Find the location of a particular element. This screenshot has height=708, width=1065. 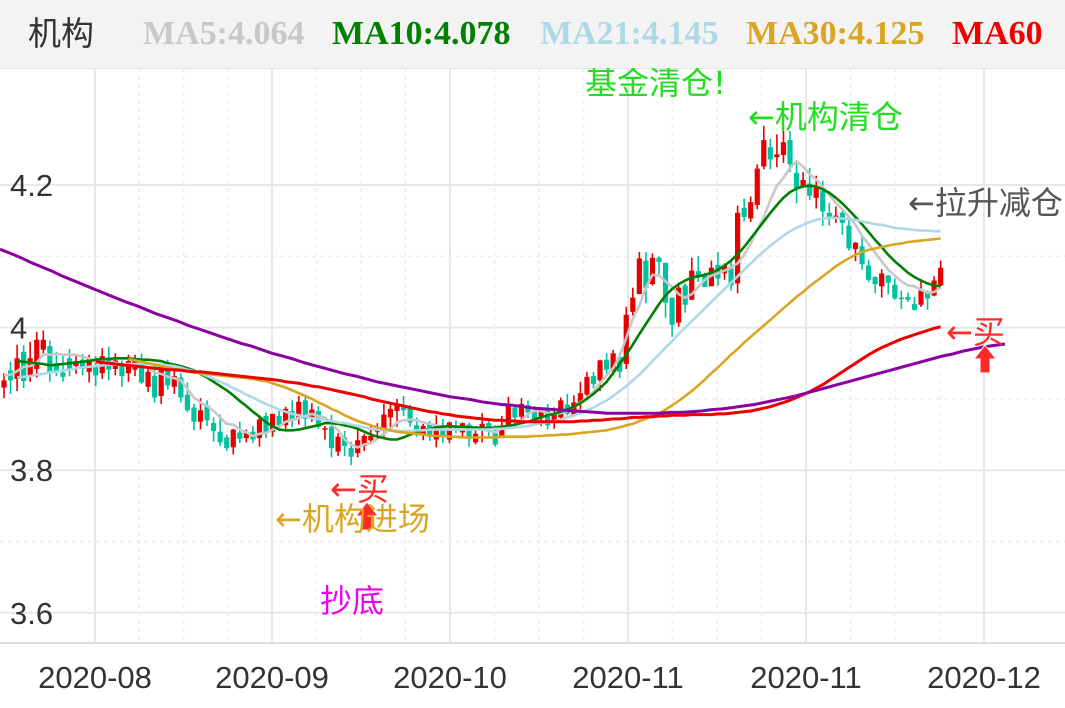

x-tick-label: 2020-12 is located at coordinates (984, 677).